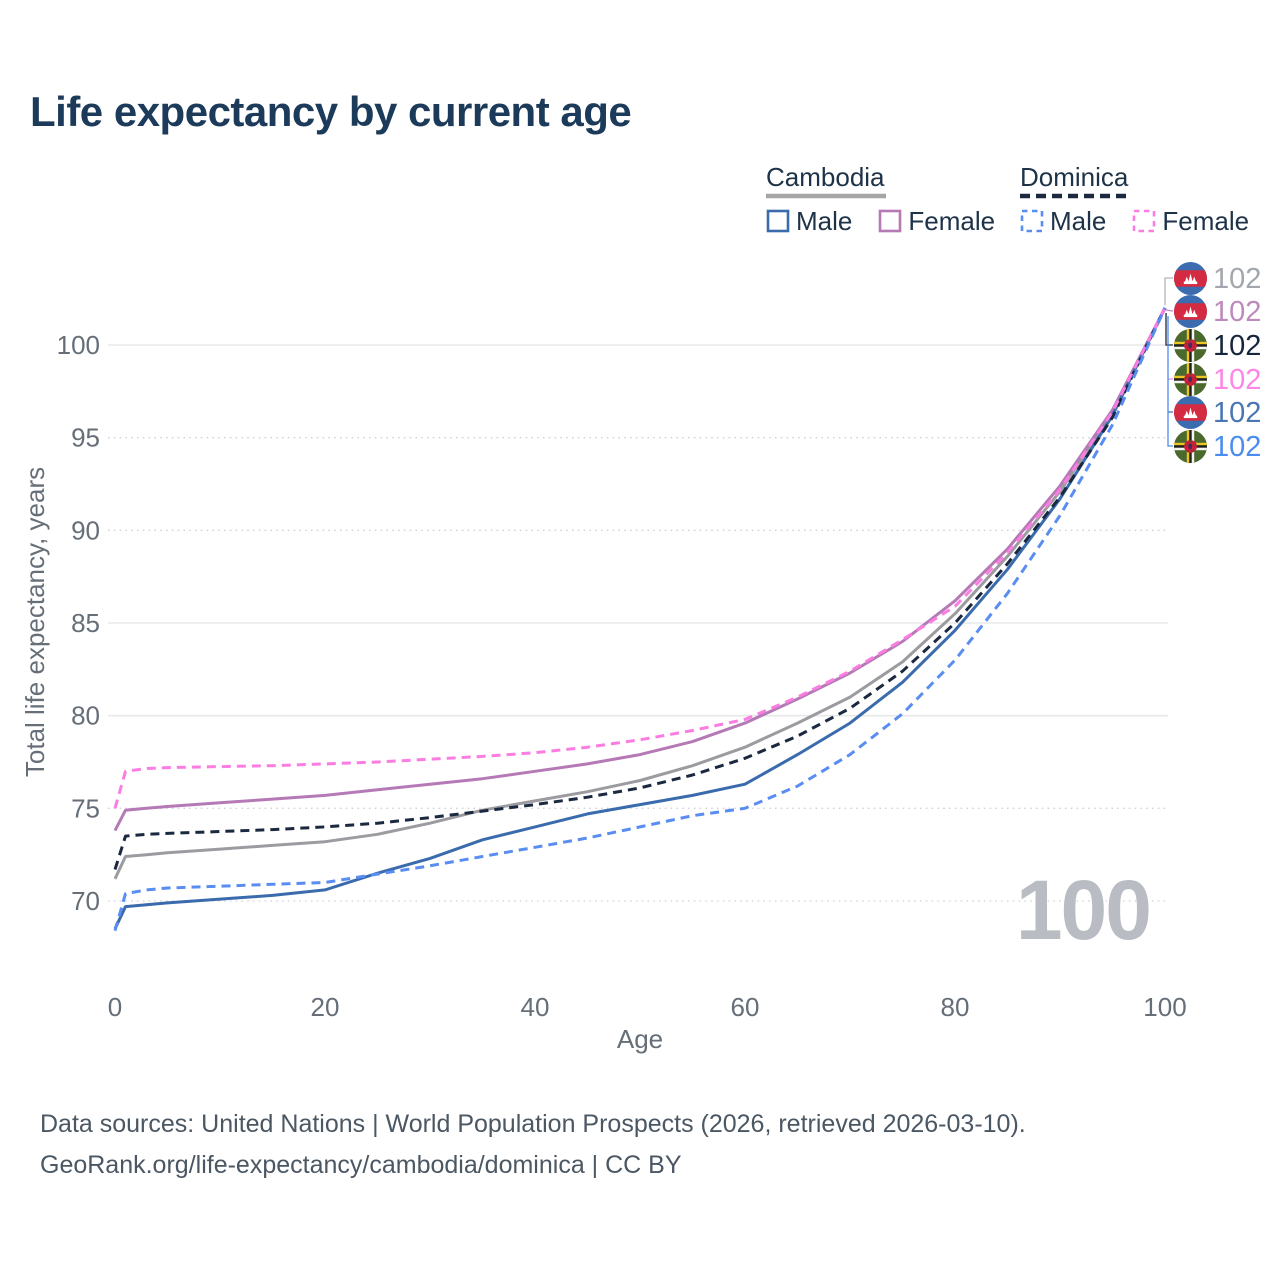 Image resolution: width=1280 pixels, height=1280 pixels. I want to click on cambodia-line-style-icon, so click(826, 196).